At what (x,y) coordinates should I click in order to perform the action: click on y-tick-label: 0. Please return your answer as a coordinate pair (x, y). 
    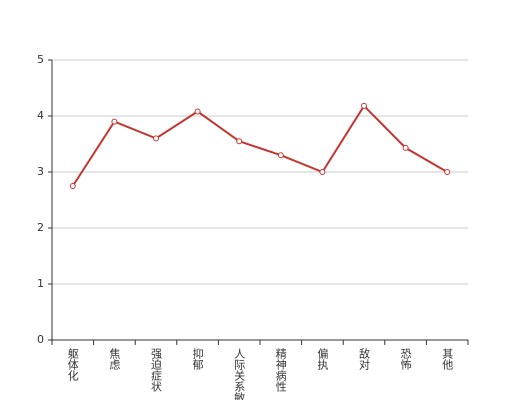
    Looking at the image, I should click on (40, 339).